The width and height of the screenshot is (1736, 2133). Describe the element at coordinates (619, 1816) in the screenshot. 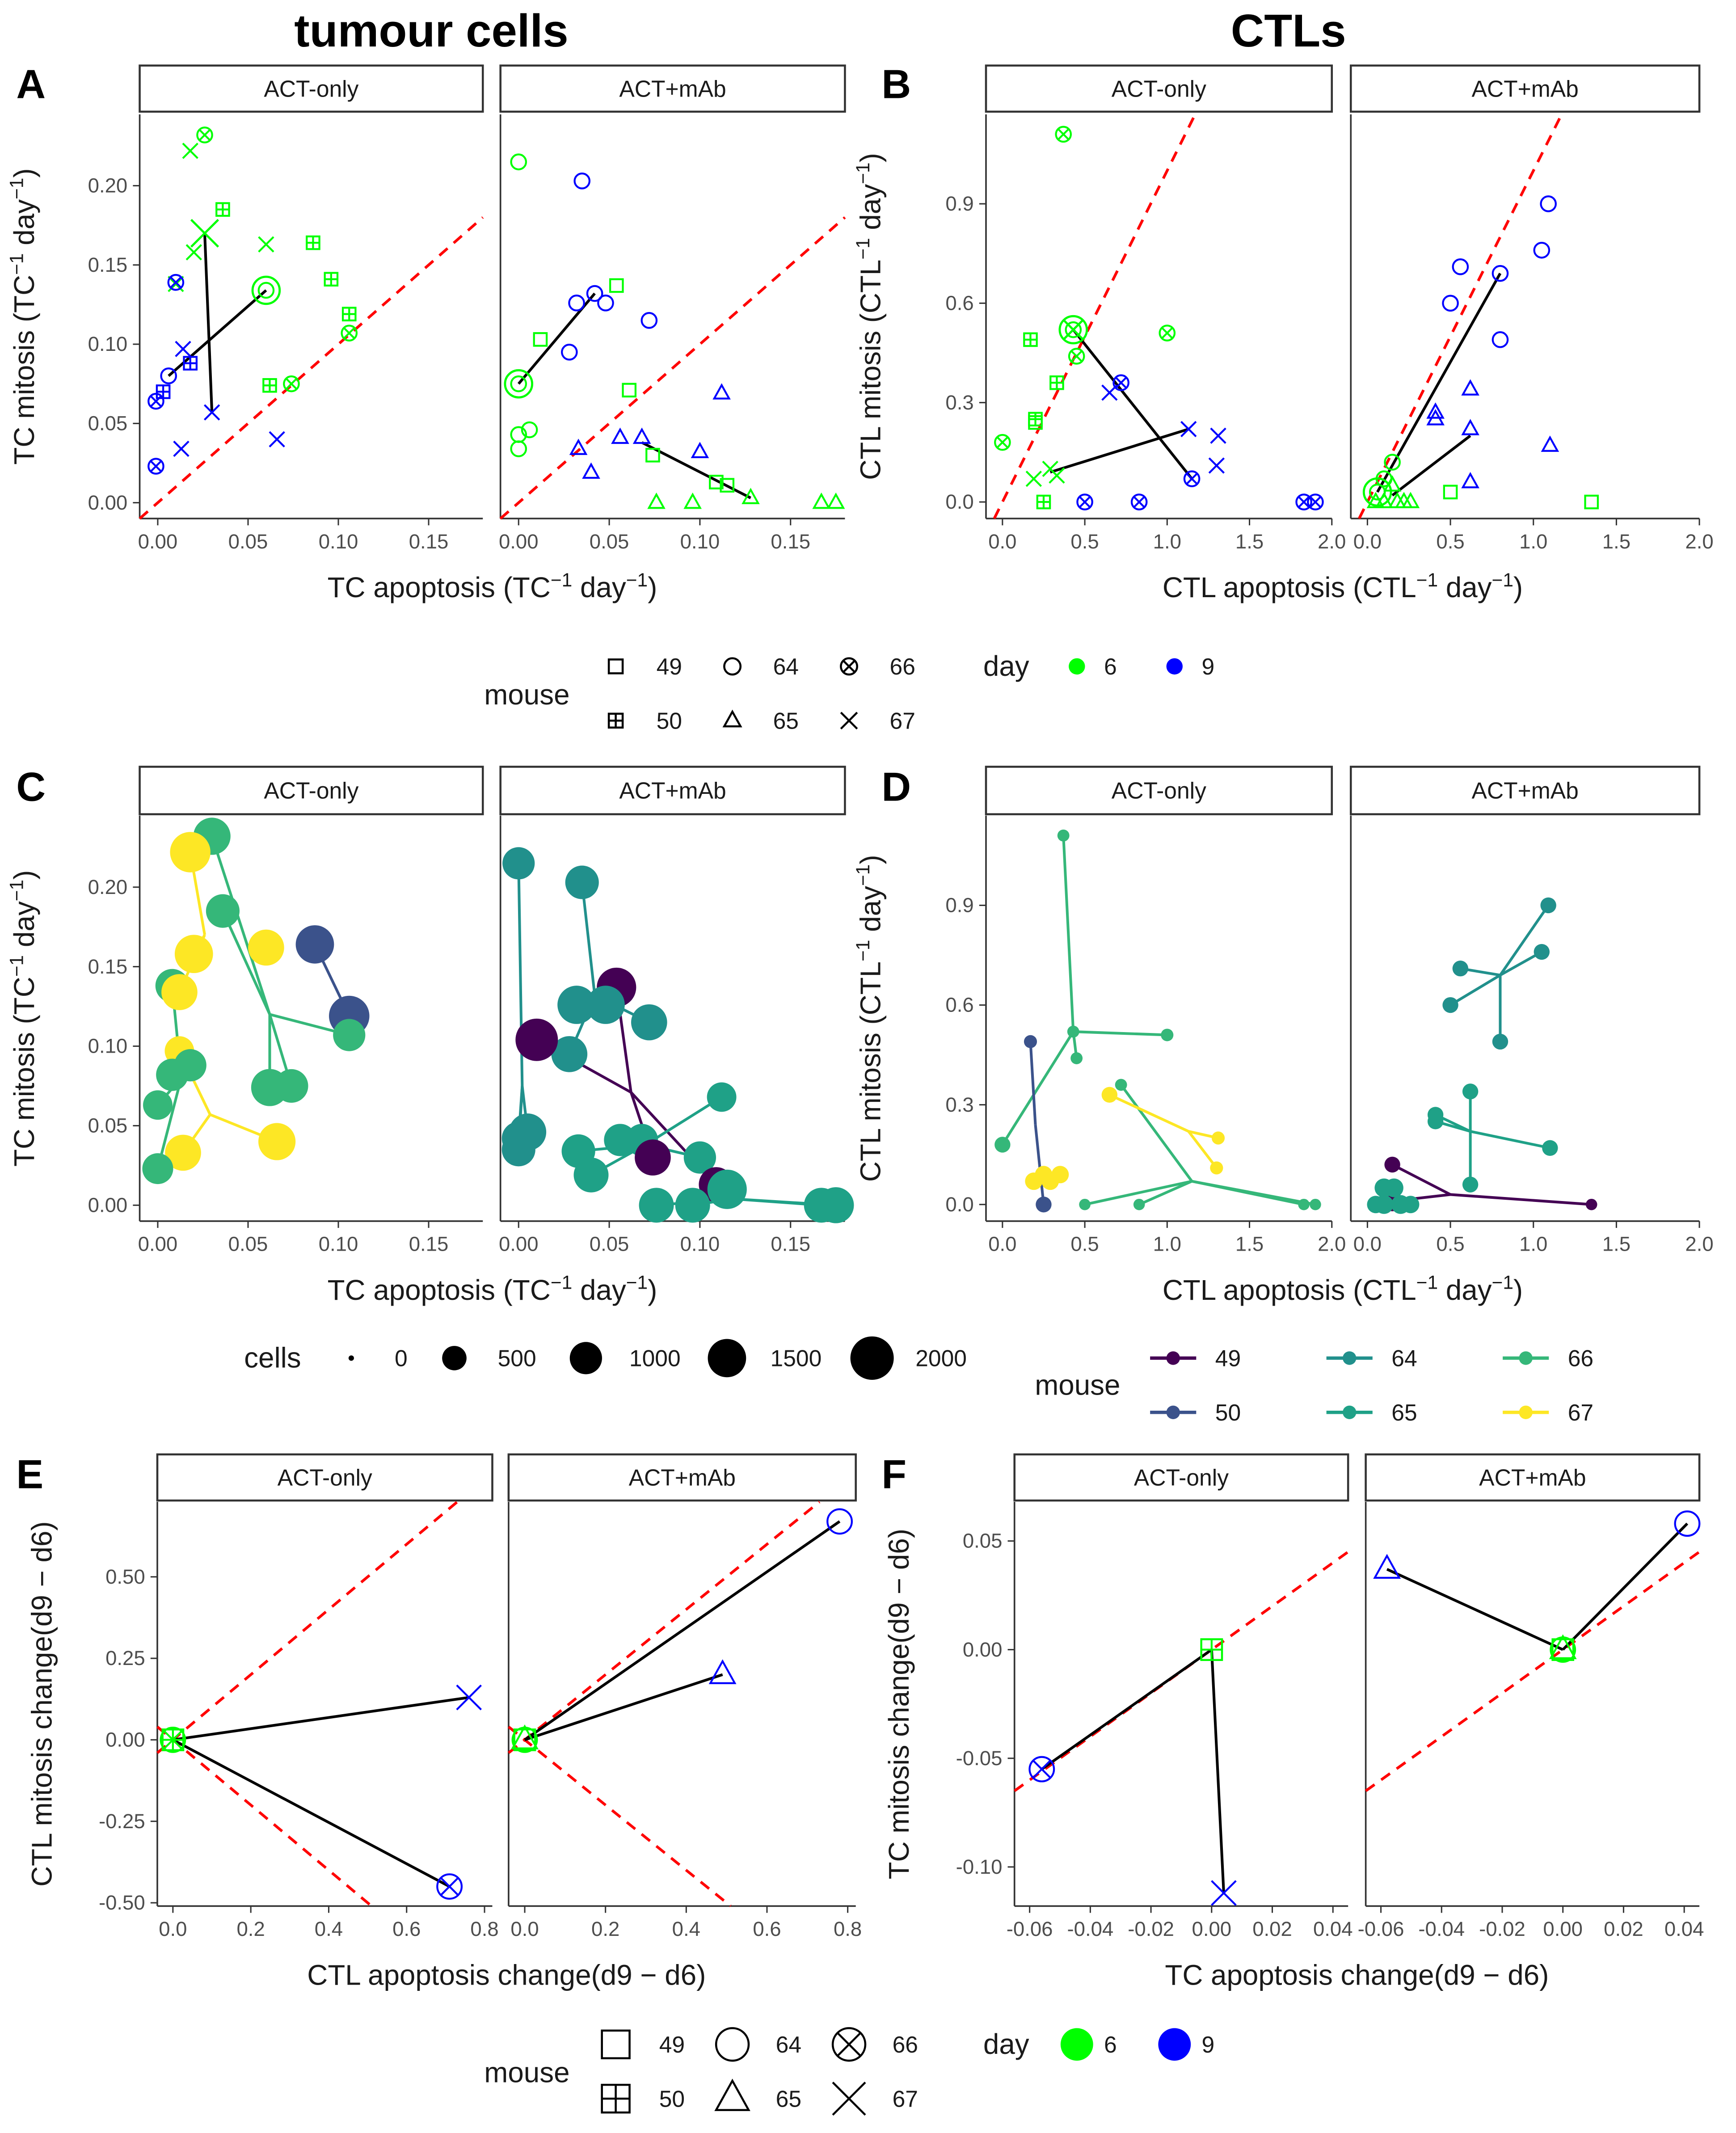

I see `reference-line` at that location.